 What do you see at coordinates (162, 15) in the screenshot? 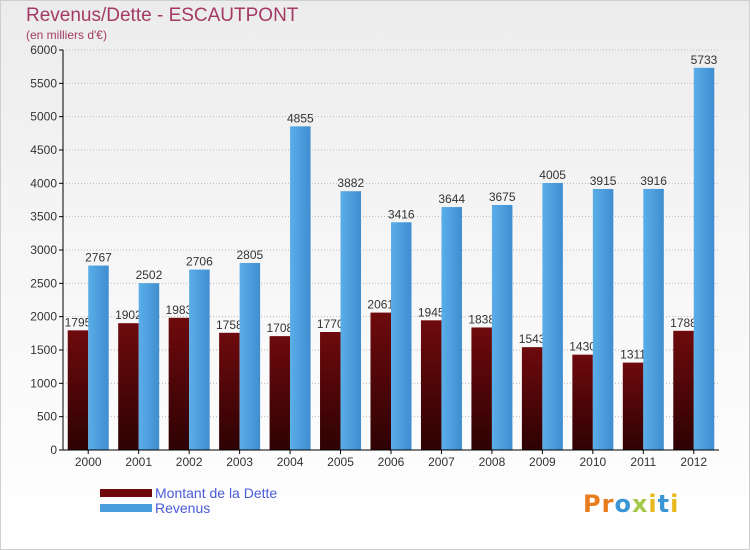
I see `chart-title: Revenus/Dette - ESCAUTPONT` at bounding box center [162, 15].